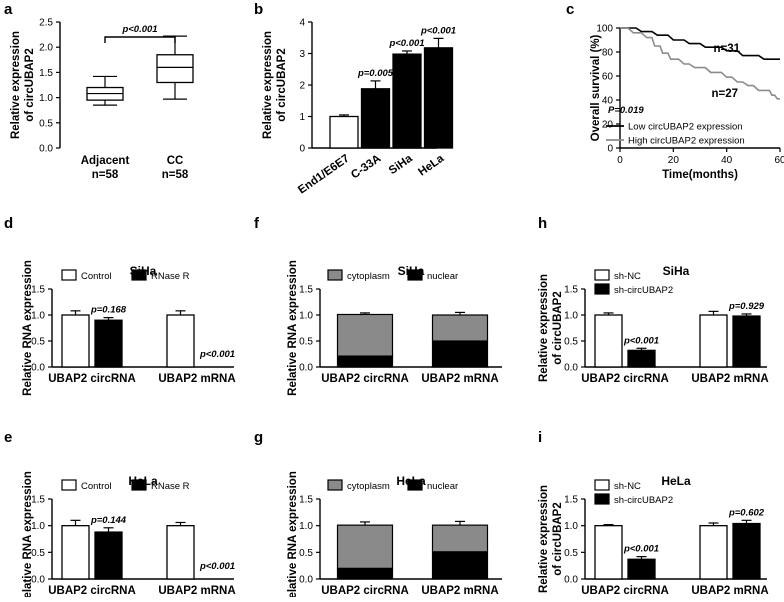 The image size is (784, 602). I want to click on y-tick-label: 2, so click(302, 86).